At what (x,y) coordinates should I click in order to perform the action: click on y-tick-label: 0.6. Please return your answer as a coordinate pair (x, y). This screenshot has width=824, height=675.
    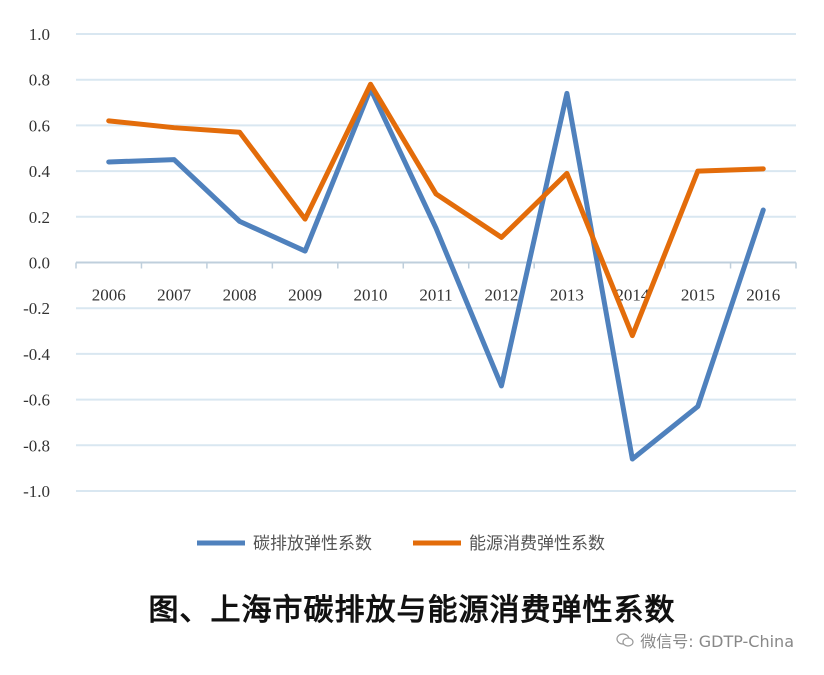
    Looking at the image, I should click on (39, 125).